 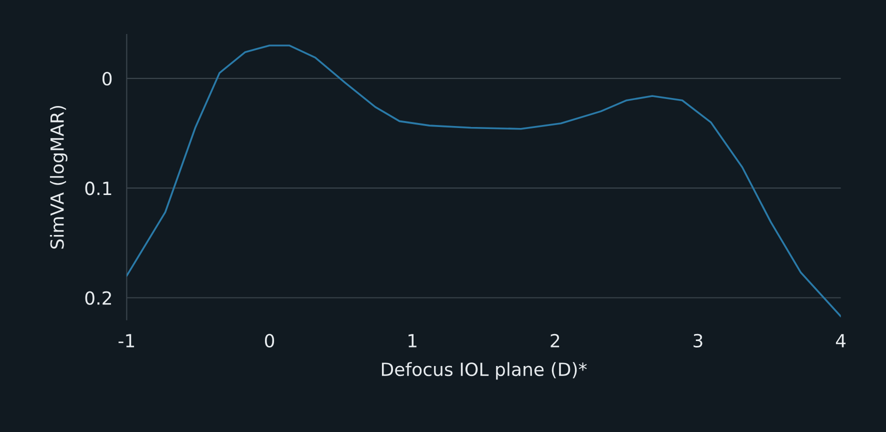 What do you see at coordinates (484, 371) in the screenshot?
I see `x-axis-title: Defocus IOL plane (D)*` at bounding box center [484, 371].